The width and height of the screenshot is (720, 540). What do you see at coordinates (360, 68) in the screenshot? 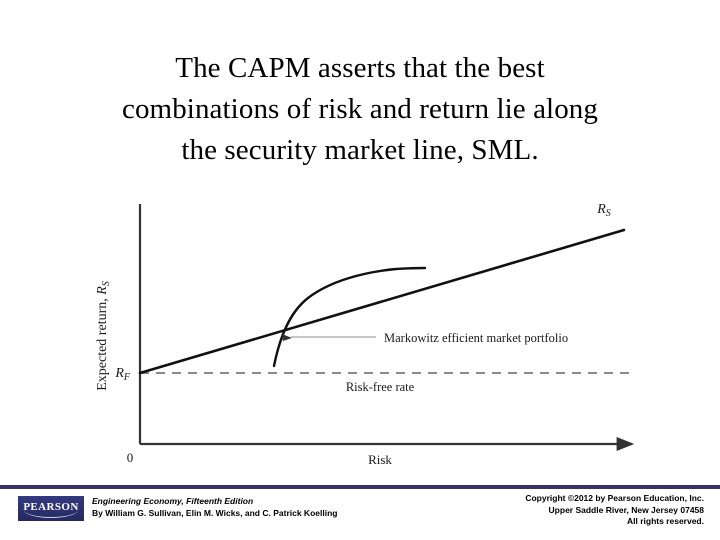
I see `title-line-1: The CAPM asserts that the best` at bounding box center [360, 68].